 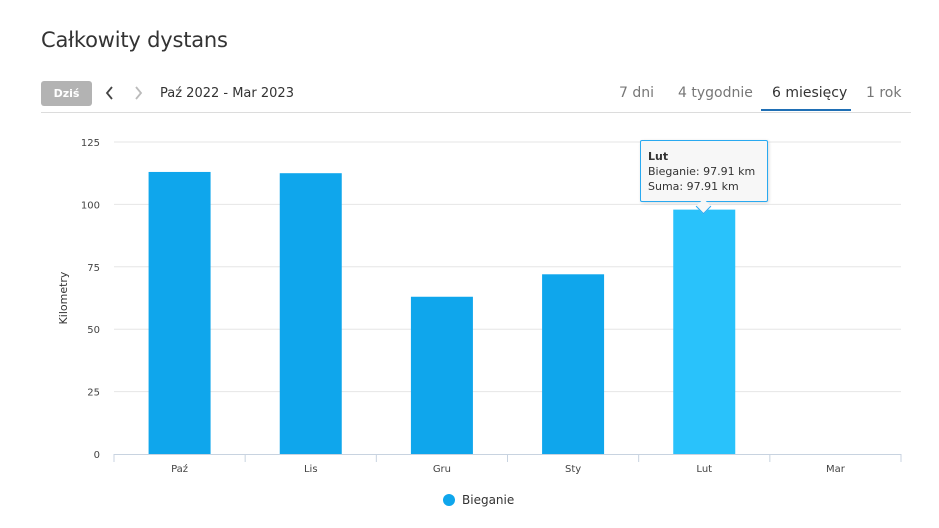 What do you see at coordinates (97, 455) in the screenshot?
I see `y-tick-label: 0` at bounding box center [97, 455].